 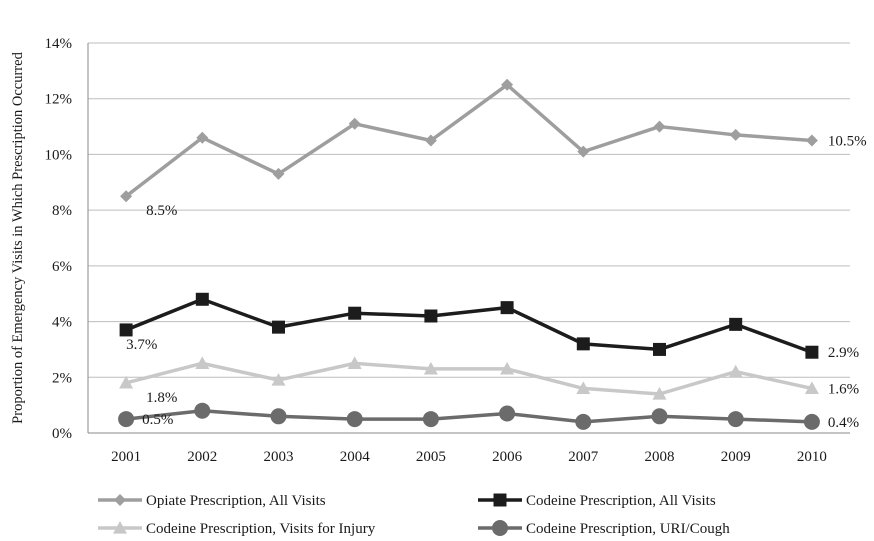 What do you see at coordinates (126, 457) in the screenshot?
I see `x-tick-label: 2001` at bounding box center [126, 457].